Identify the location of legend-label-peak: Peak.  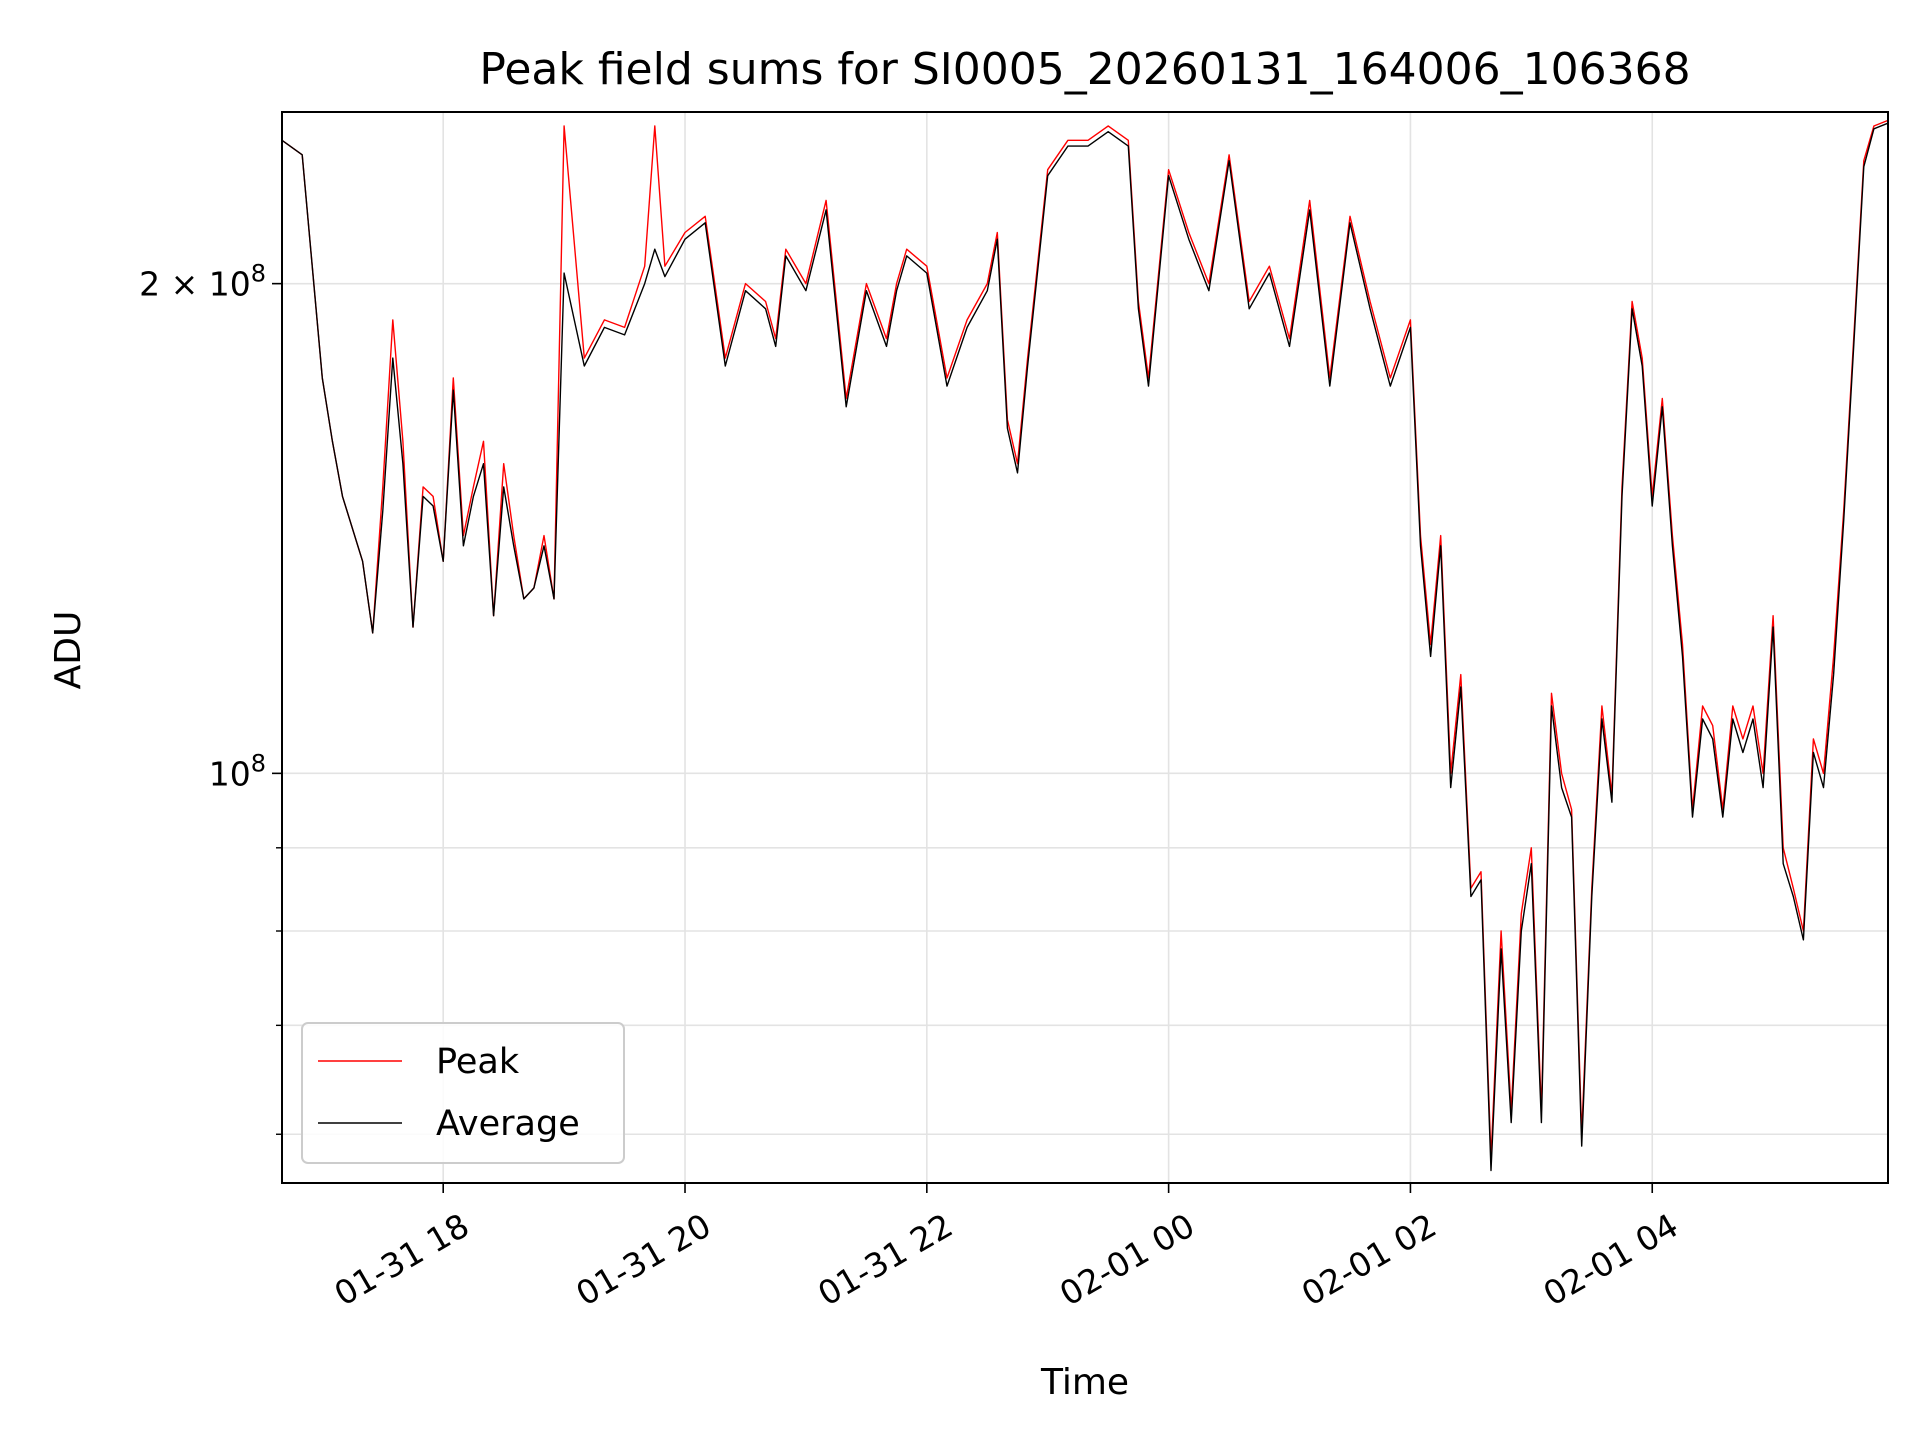
(478, 1062).